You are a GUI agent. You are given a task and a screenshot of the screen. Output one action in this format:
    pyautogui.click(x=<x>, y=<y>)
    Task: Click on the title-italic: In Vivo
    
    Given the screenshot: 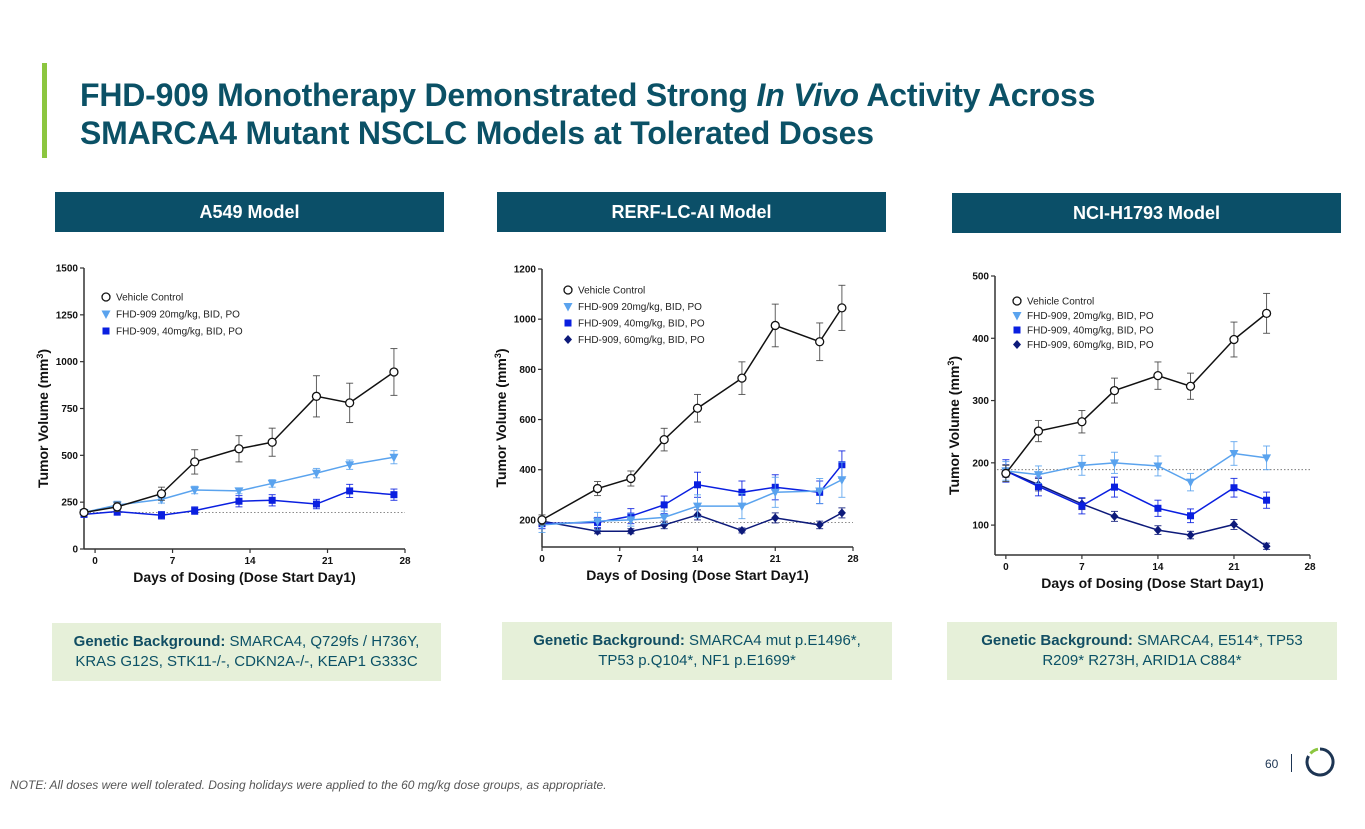 What is the action you would take?
    pyautogui.click(x=808, y=95)
    